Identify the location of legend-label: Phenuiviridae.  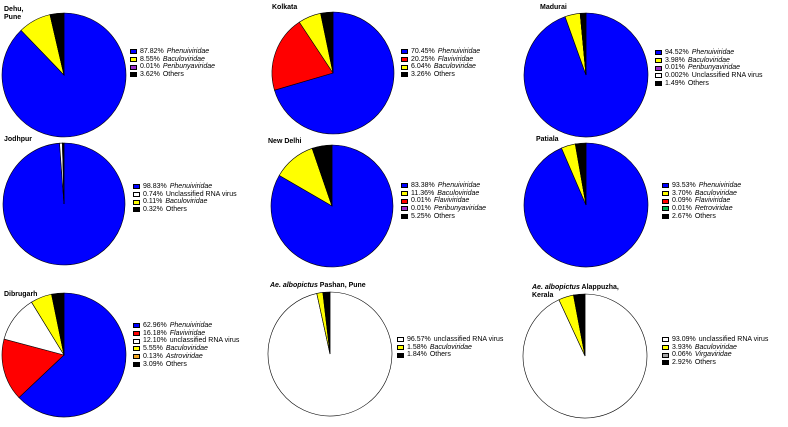
(188, 51).